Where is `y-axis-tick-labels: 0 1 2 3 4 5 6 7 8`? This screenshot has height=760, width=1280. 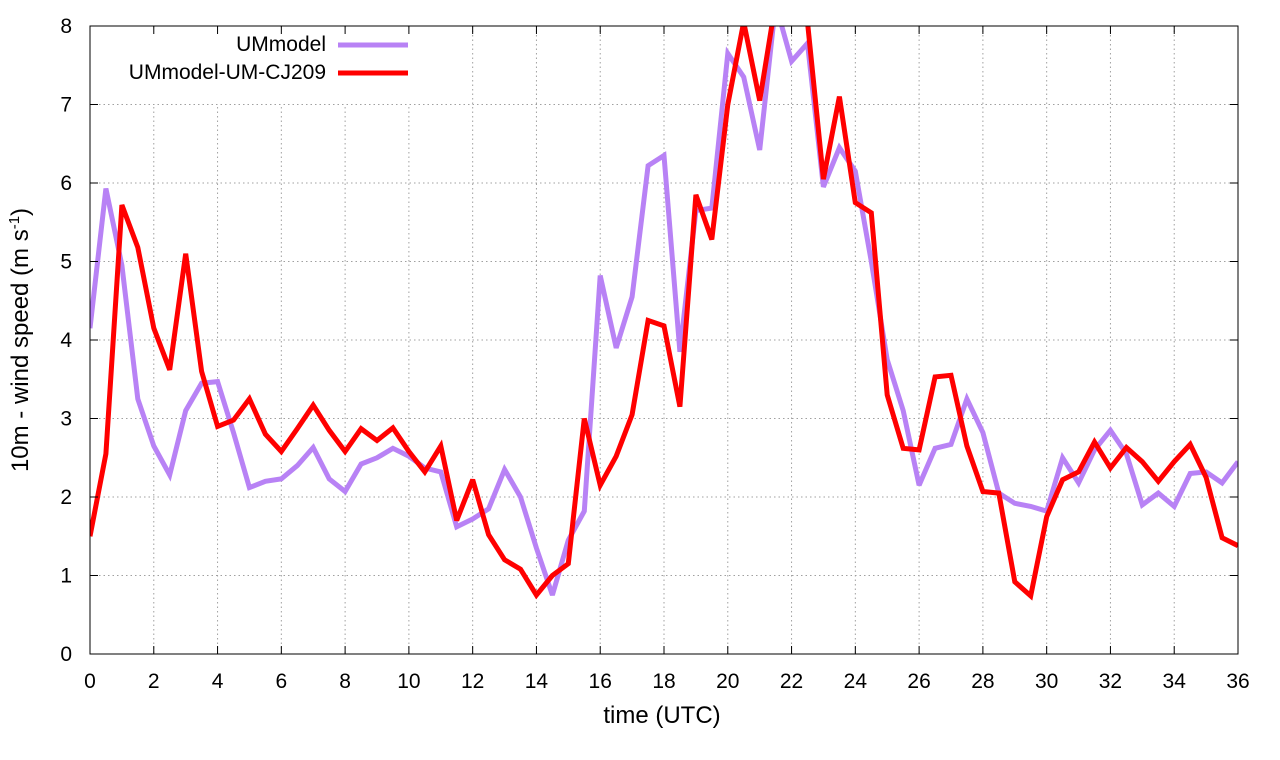
y-axis-tick-labels: 0 1 2 3 4 5 6 7 8 is located at coordinates (66, 340).